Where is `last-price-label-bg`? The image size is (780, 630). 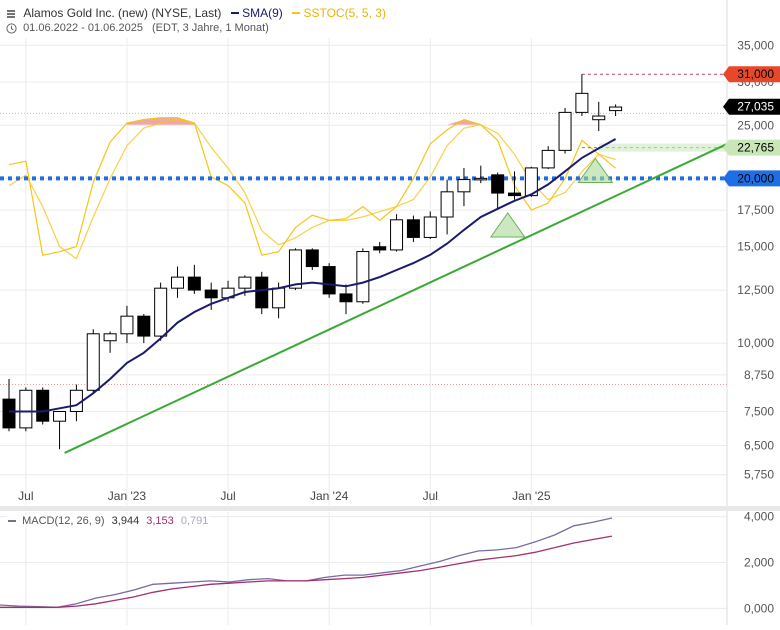 last-price-label-bg is located at coordinates (751, 106).